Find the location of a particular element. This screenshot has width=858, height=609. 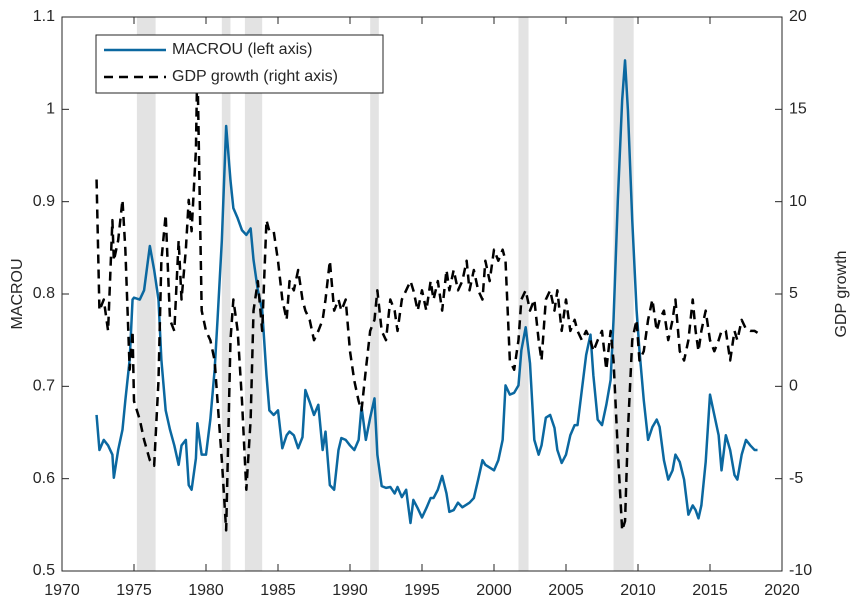

x-tick-label: 1975 is located at coordinates (134, 590).